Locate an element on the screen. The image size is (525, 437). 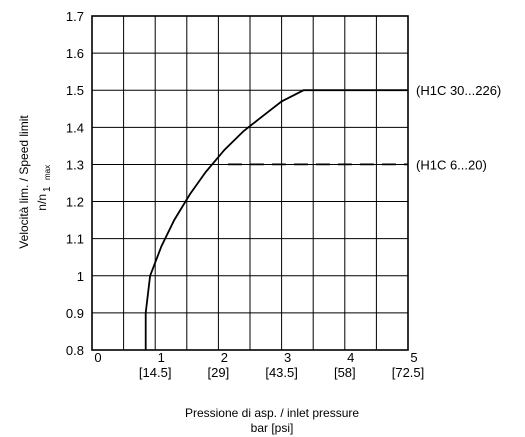
y-tick-label: 1 is located at coordinates (80, 276).